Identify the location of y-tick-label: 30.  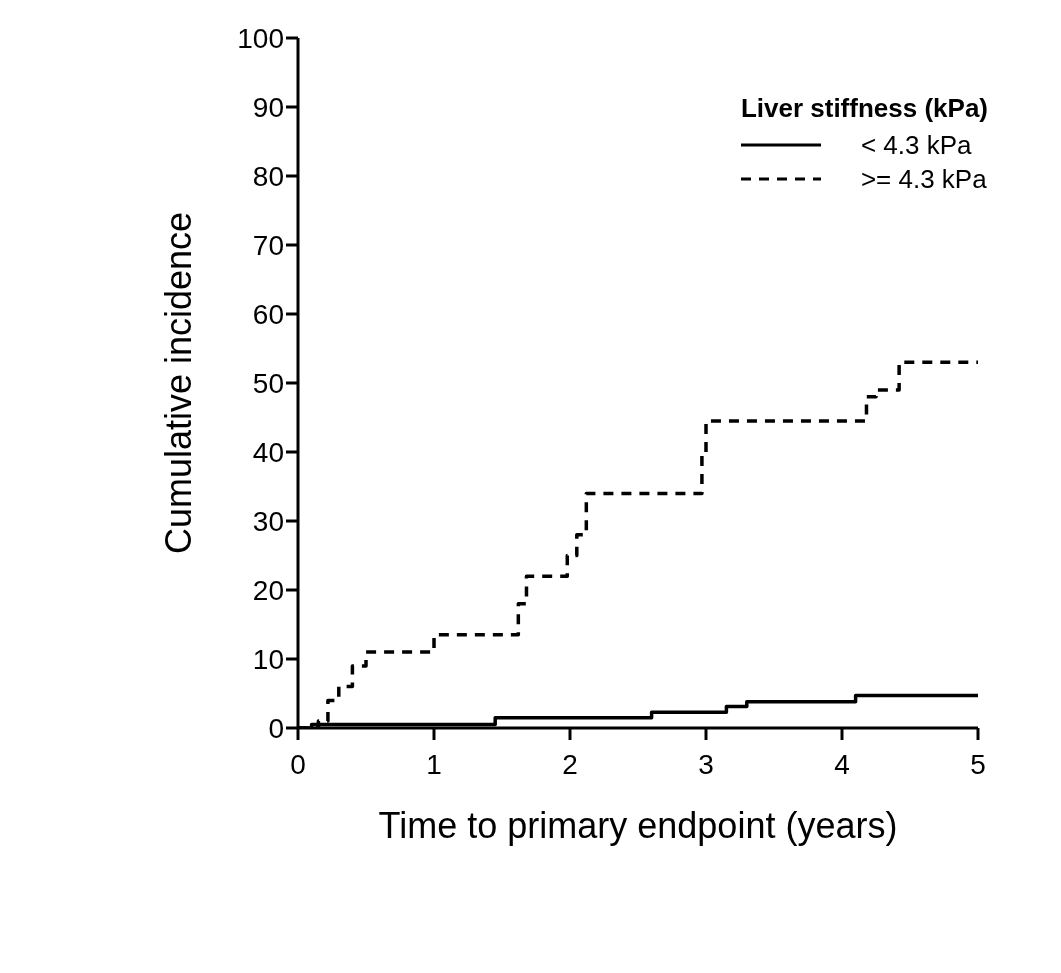
(268, 521).